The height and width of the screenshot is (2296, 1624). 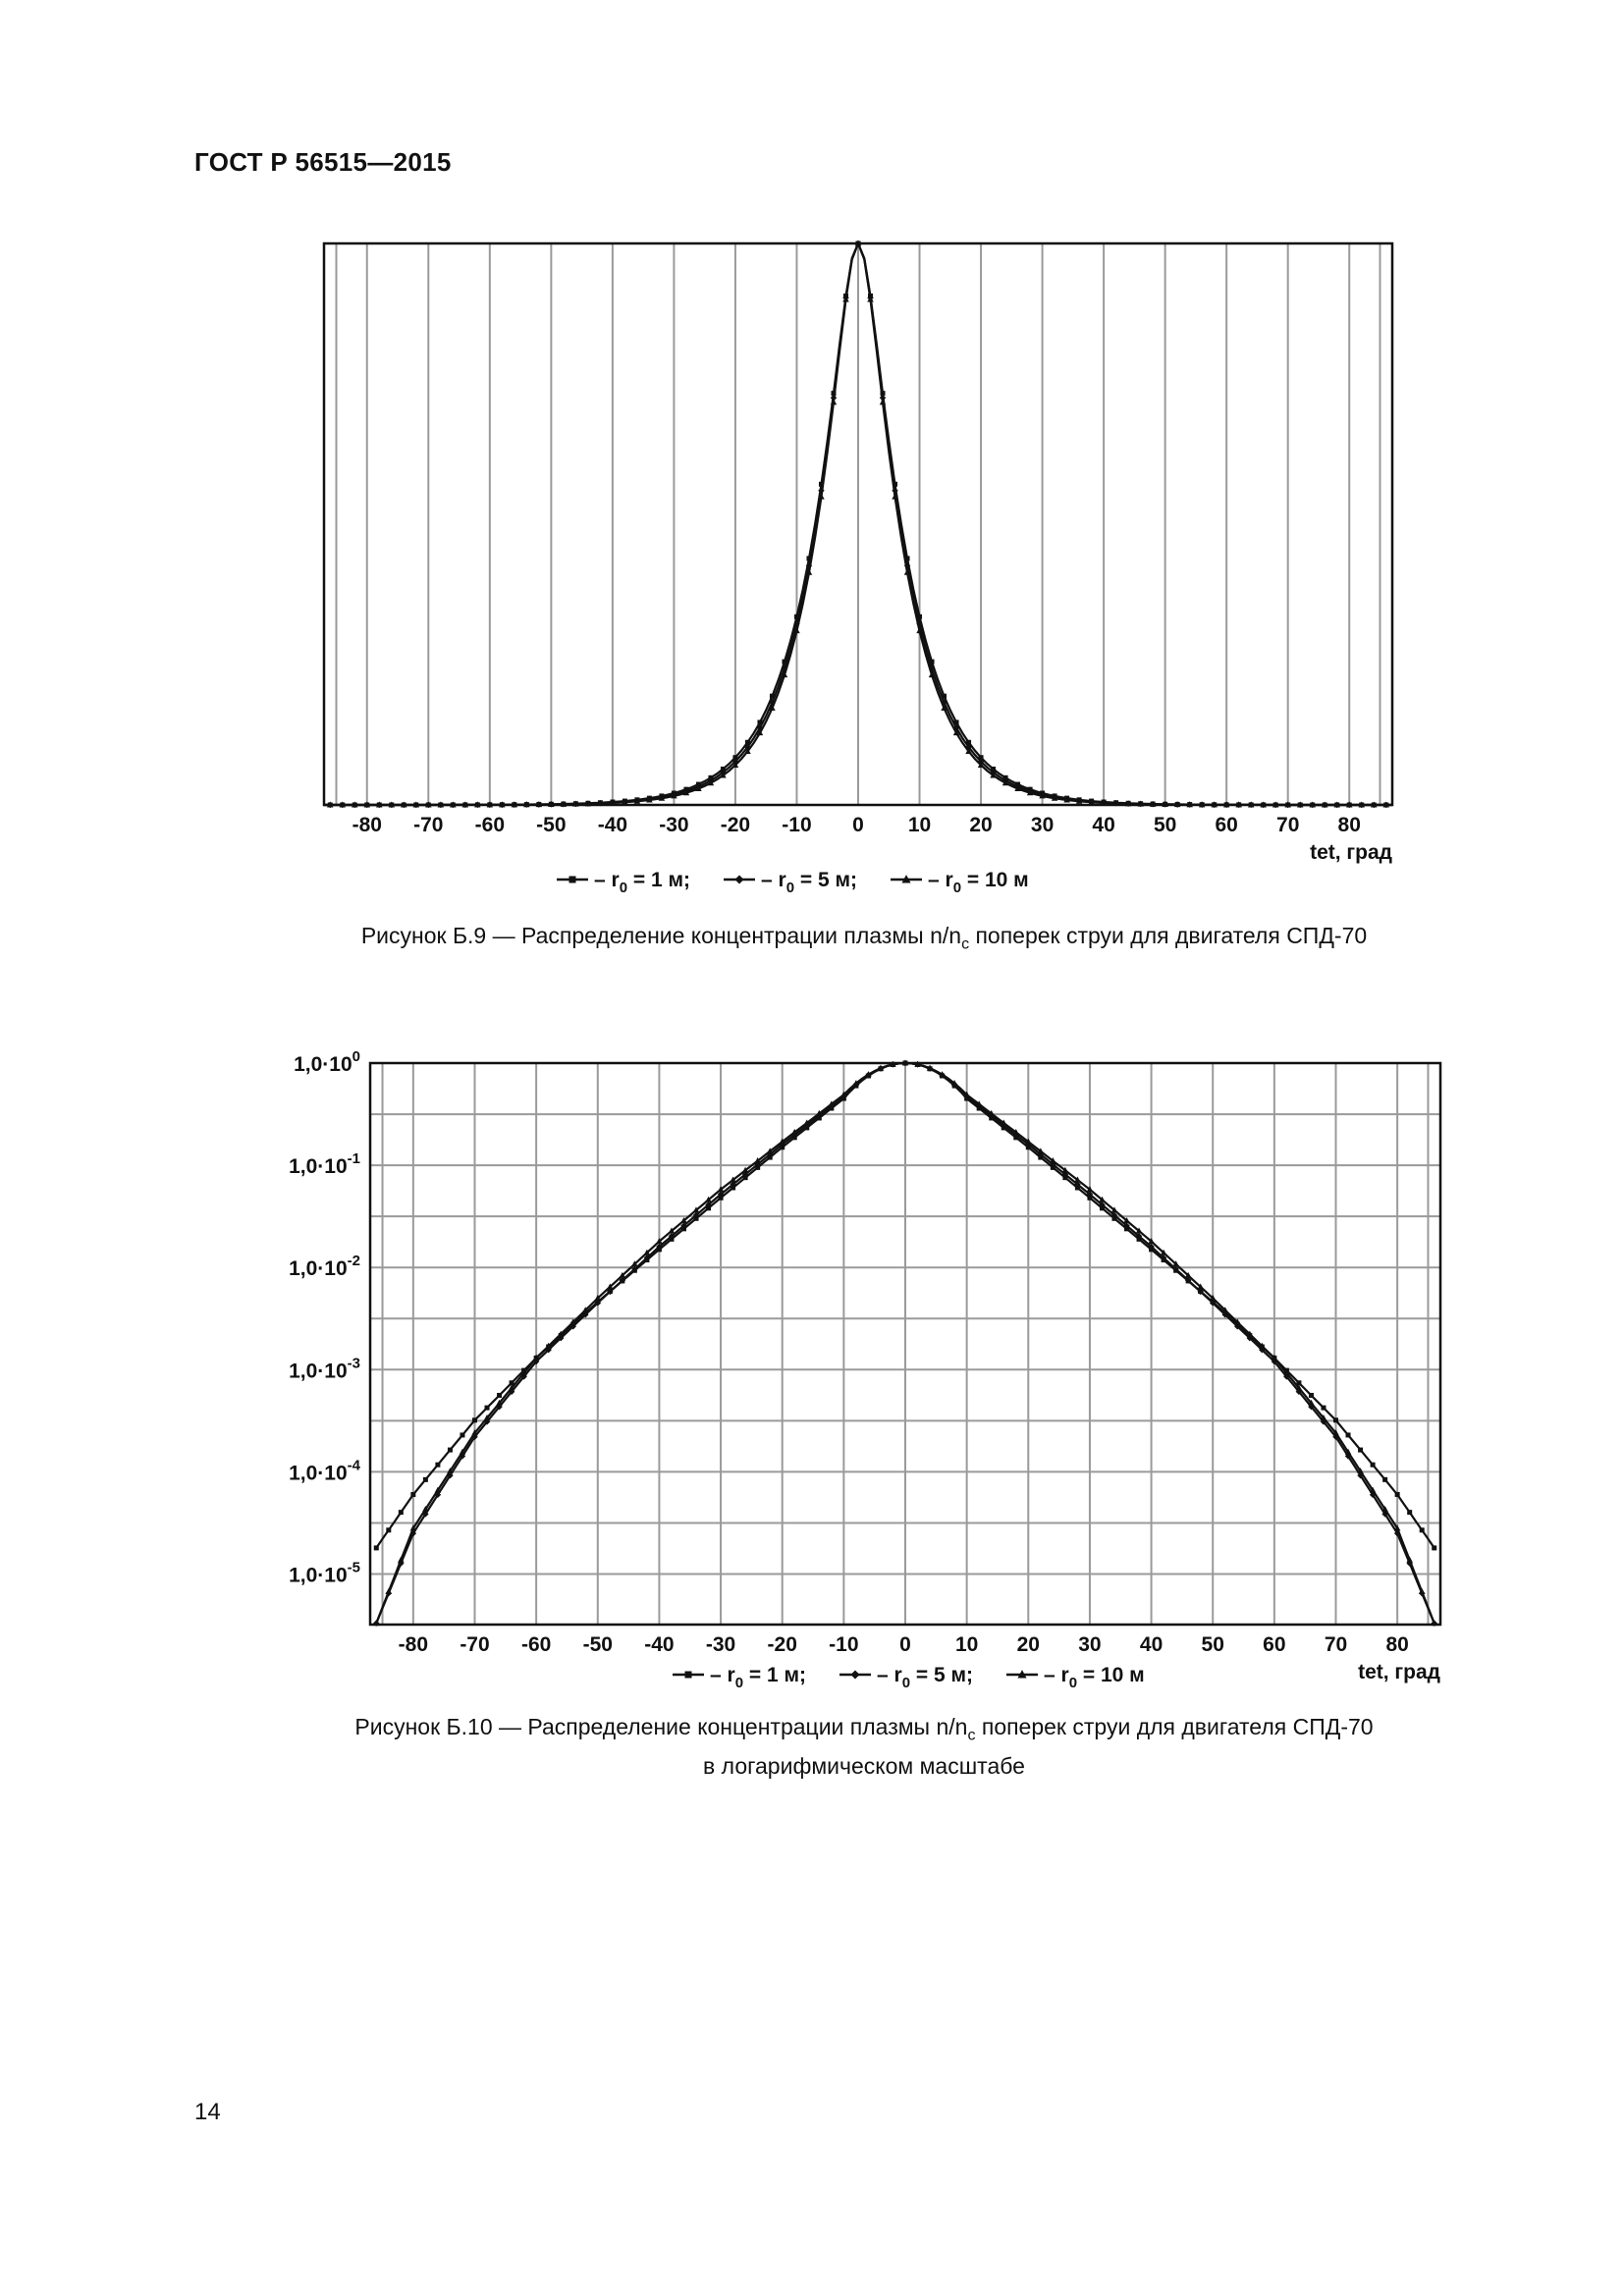 What do you see at coordinates (1165, 825) in the screenshot?
I see `x-tick-label: 50` at bounding box center [1165, 825].